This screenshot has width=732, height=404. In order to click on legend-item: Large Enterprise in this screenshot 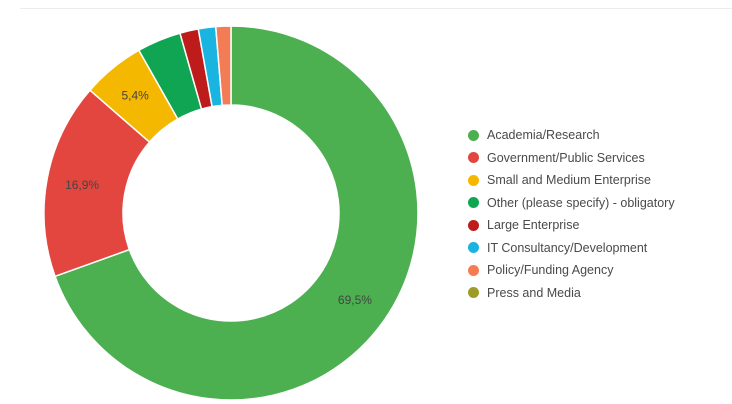, I will do `click(571, 225)`.